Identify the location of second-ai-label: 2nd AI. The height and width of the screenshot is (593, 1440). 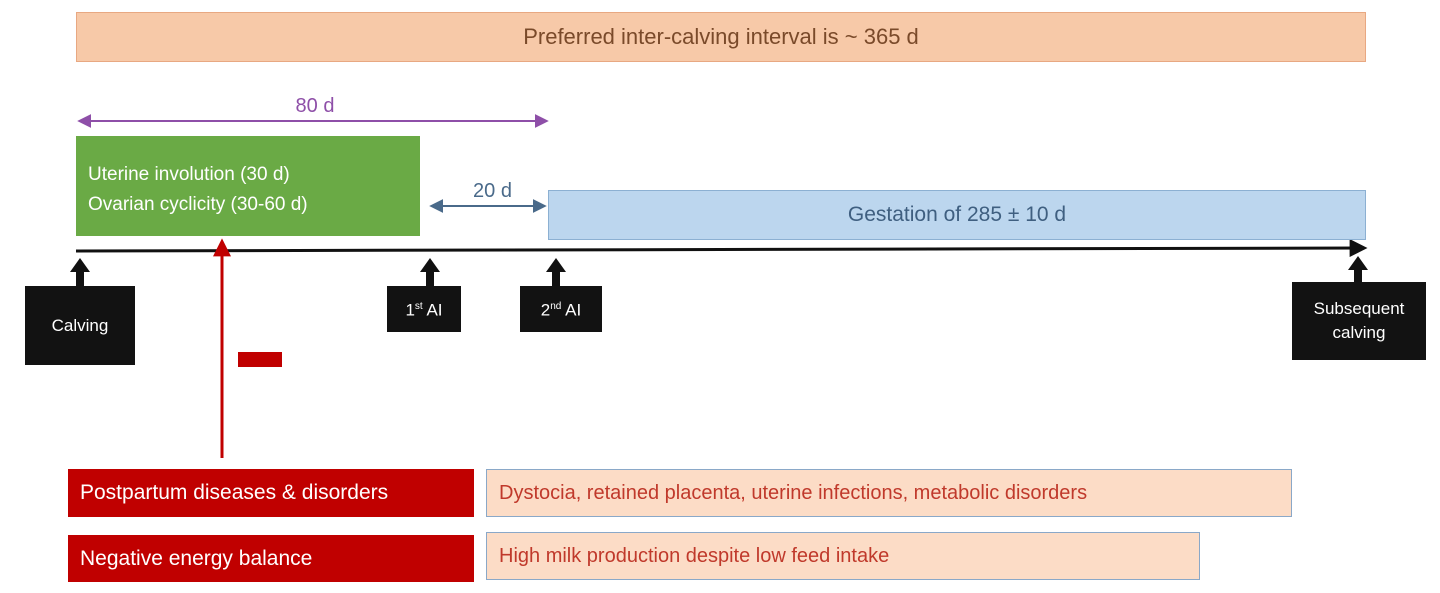
(561, 310).